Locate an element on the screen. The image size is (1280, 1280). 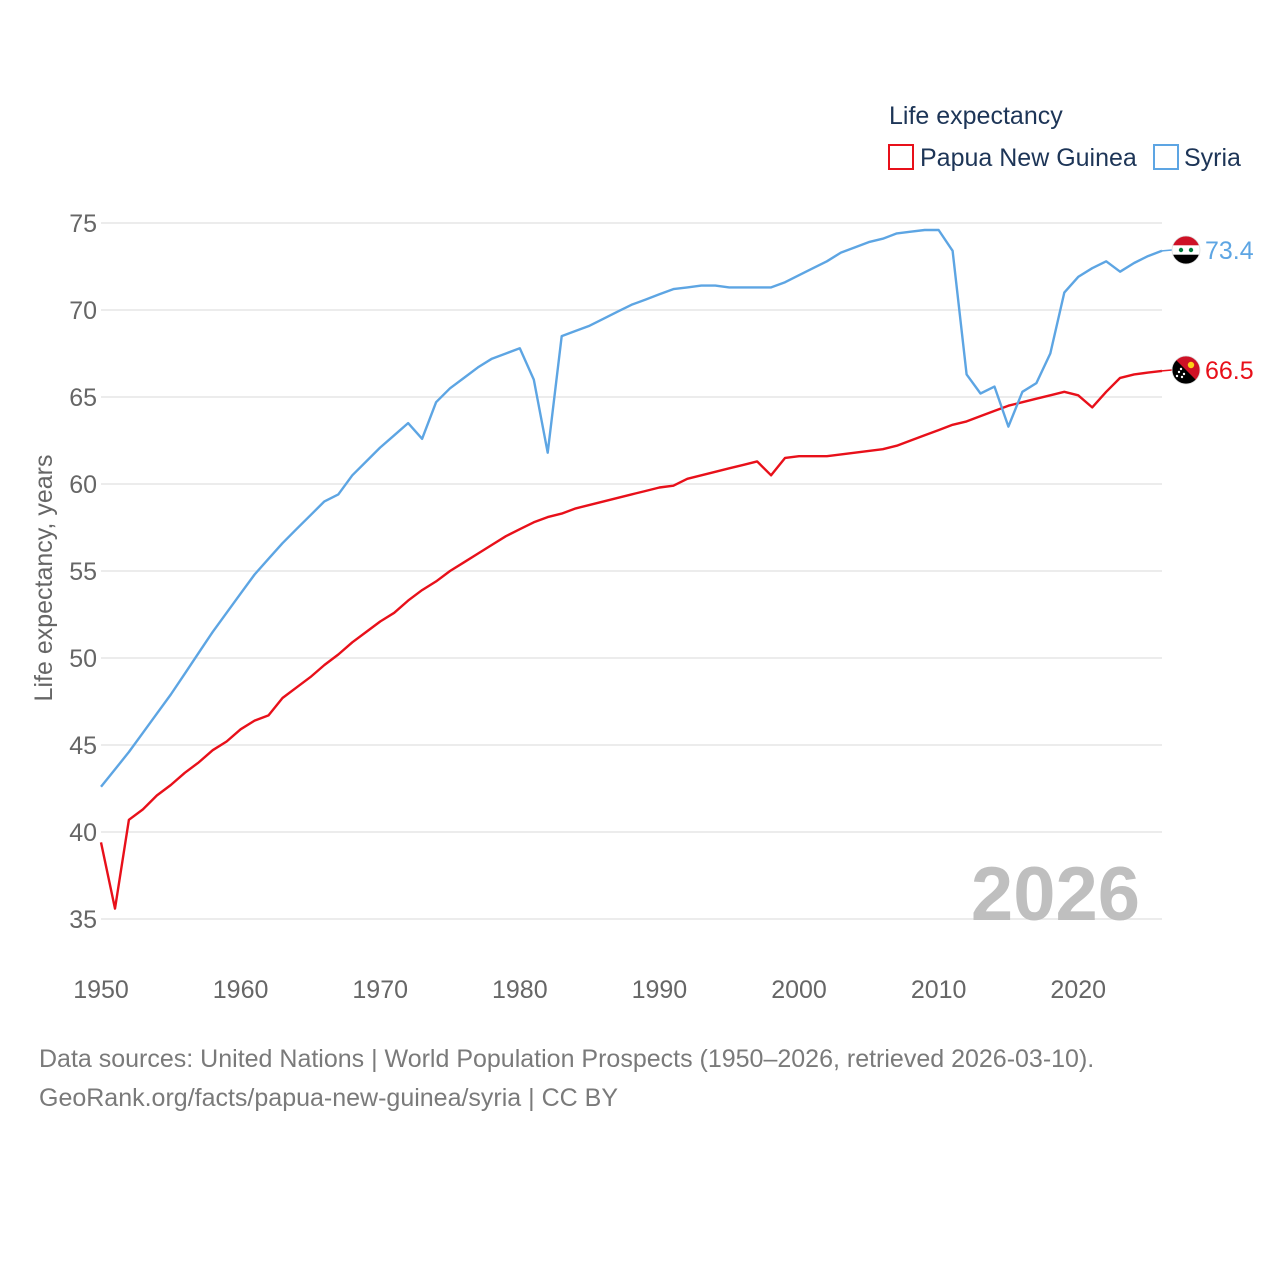
x-tick-1960: 1960 is located at coordinates (241, 990).